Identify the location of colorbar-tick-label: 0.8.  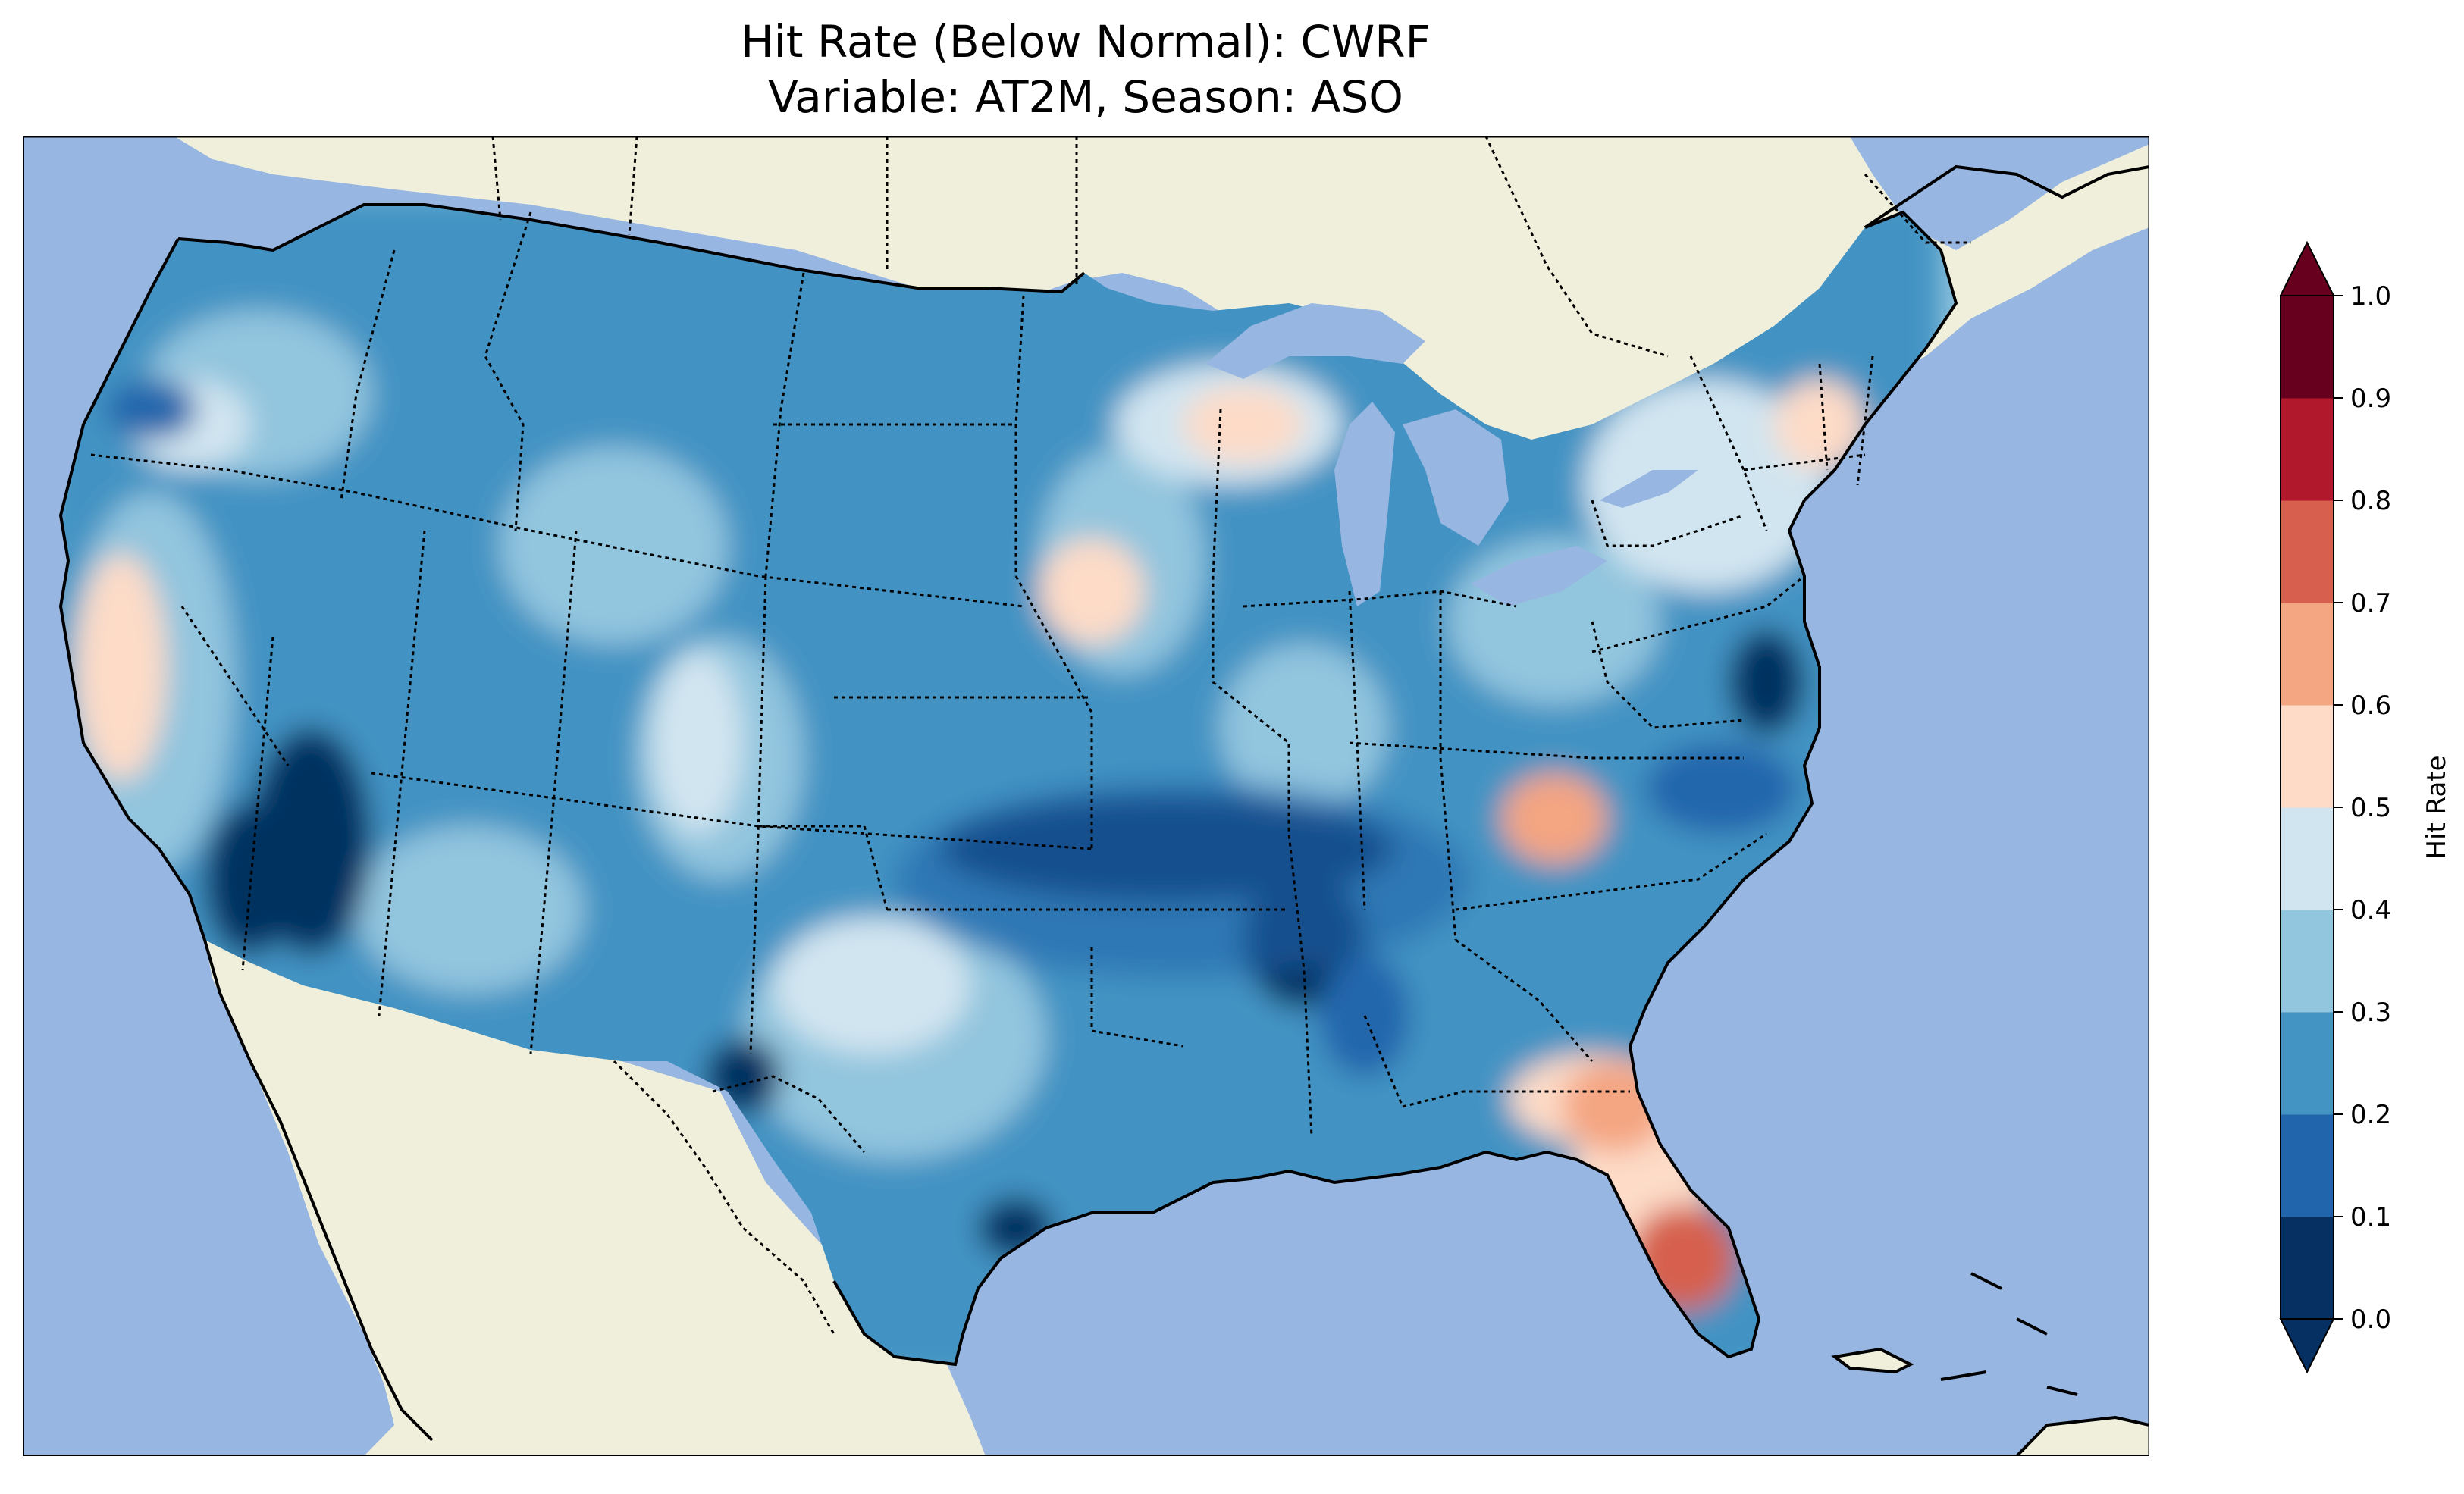
(2370, 501).